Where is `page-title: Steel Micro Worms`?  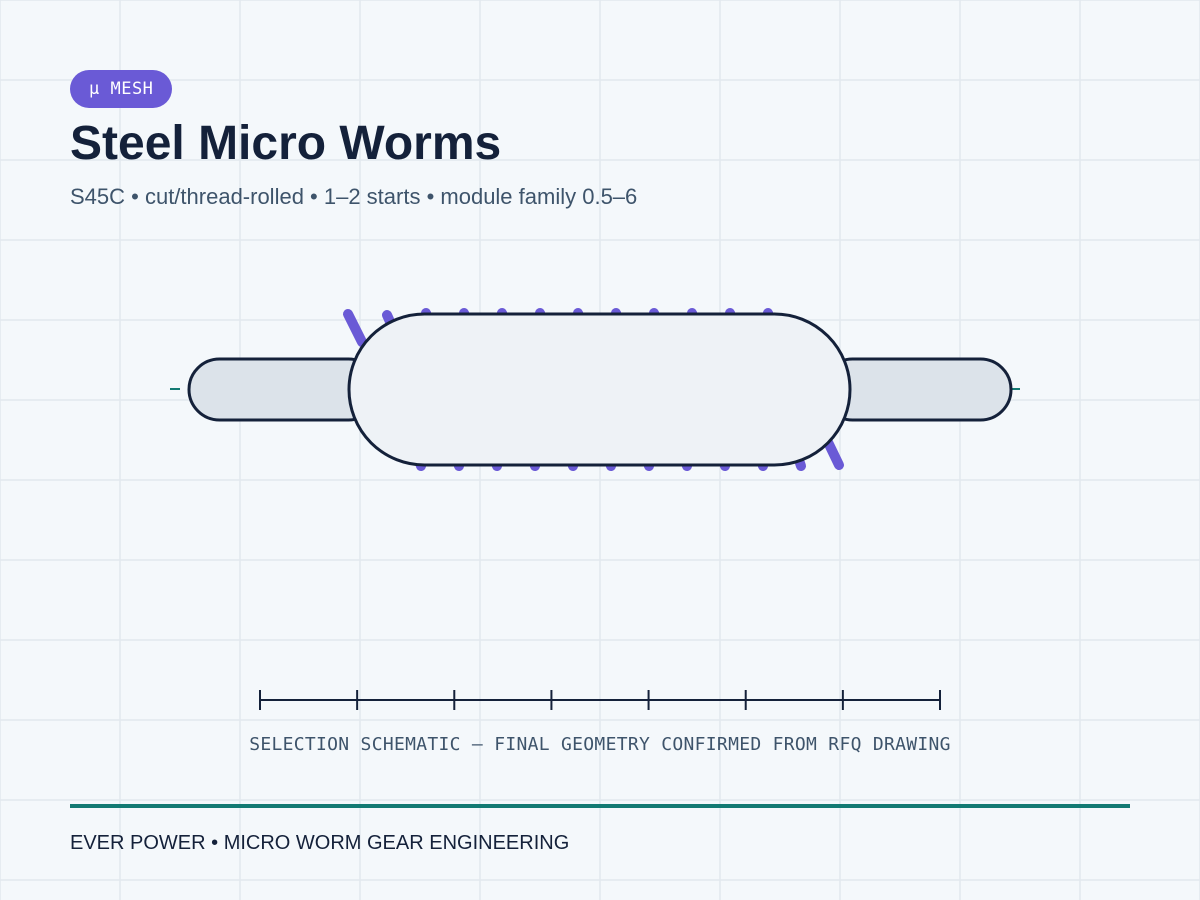
page-title: Steel Micro Worms is located at coordinates (286, 143).